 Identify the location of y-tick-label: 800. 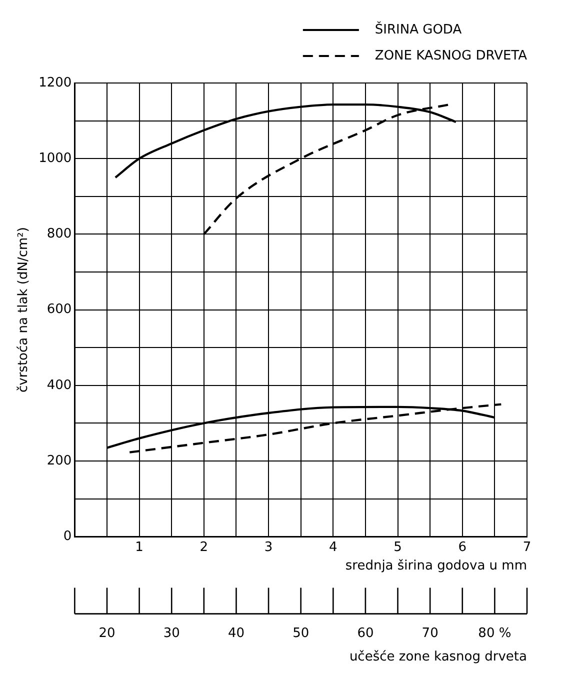
(59, 234).